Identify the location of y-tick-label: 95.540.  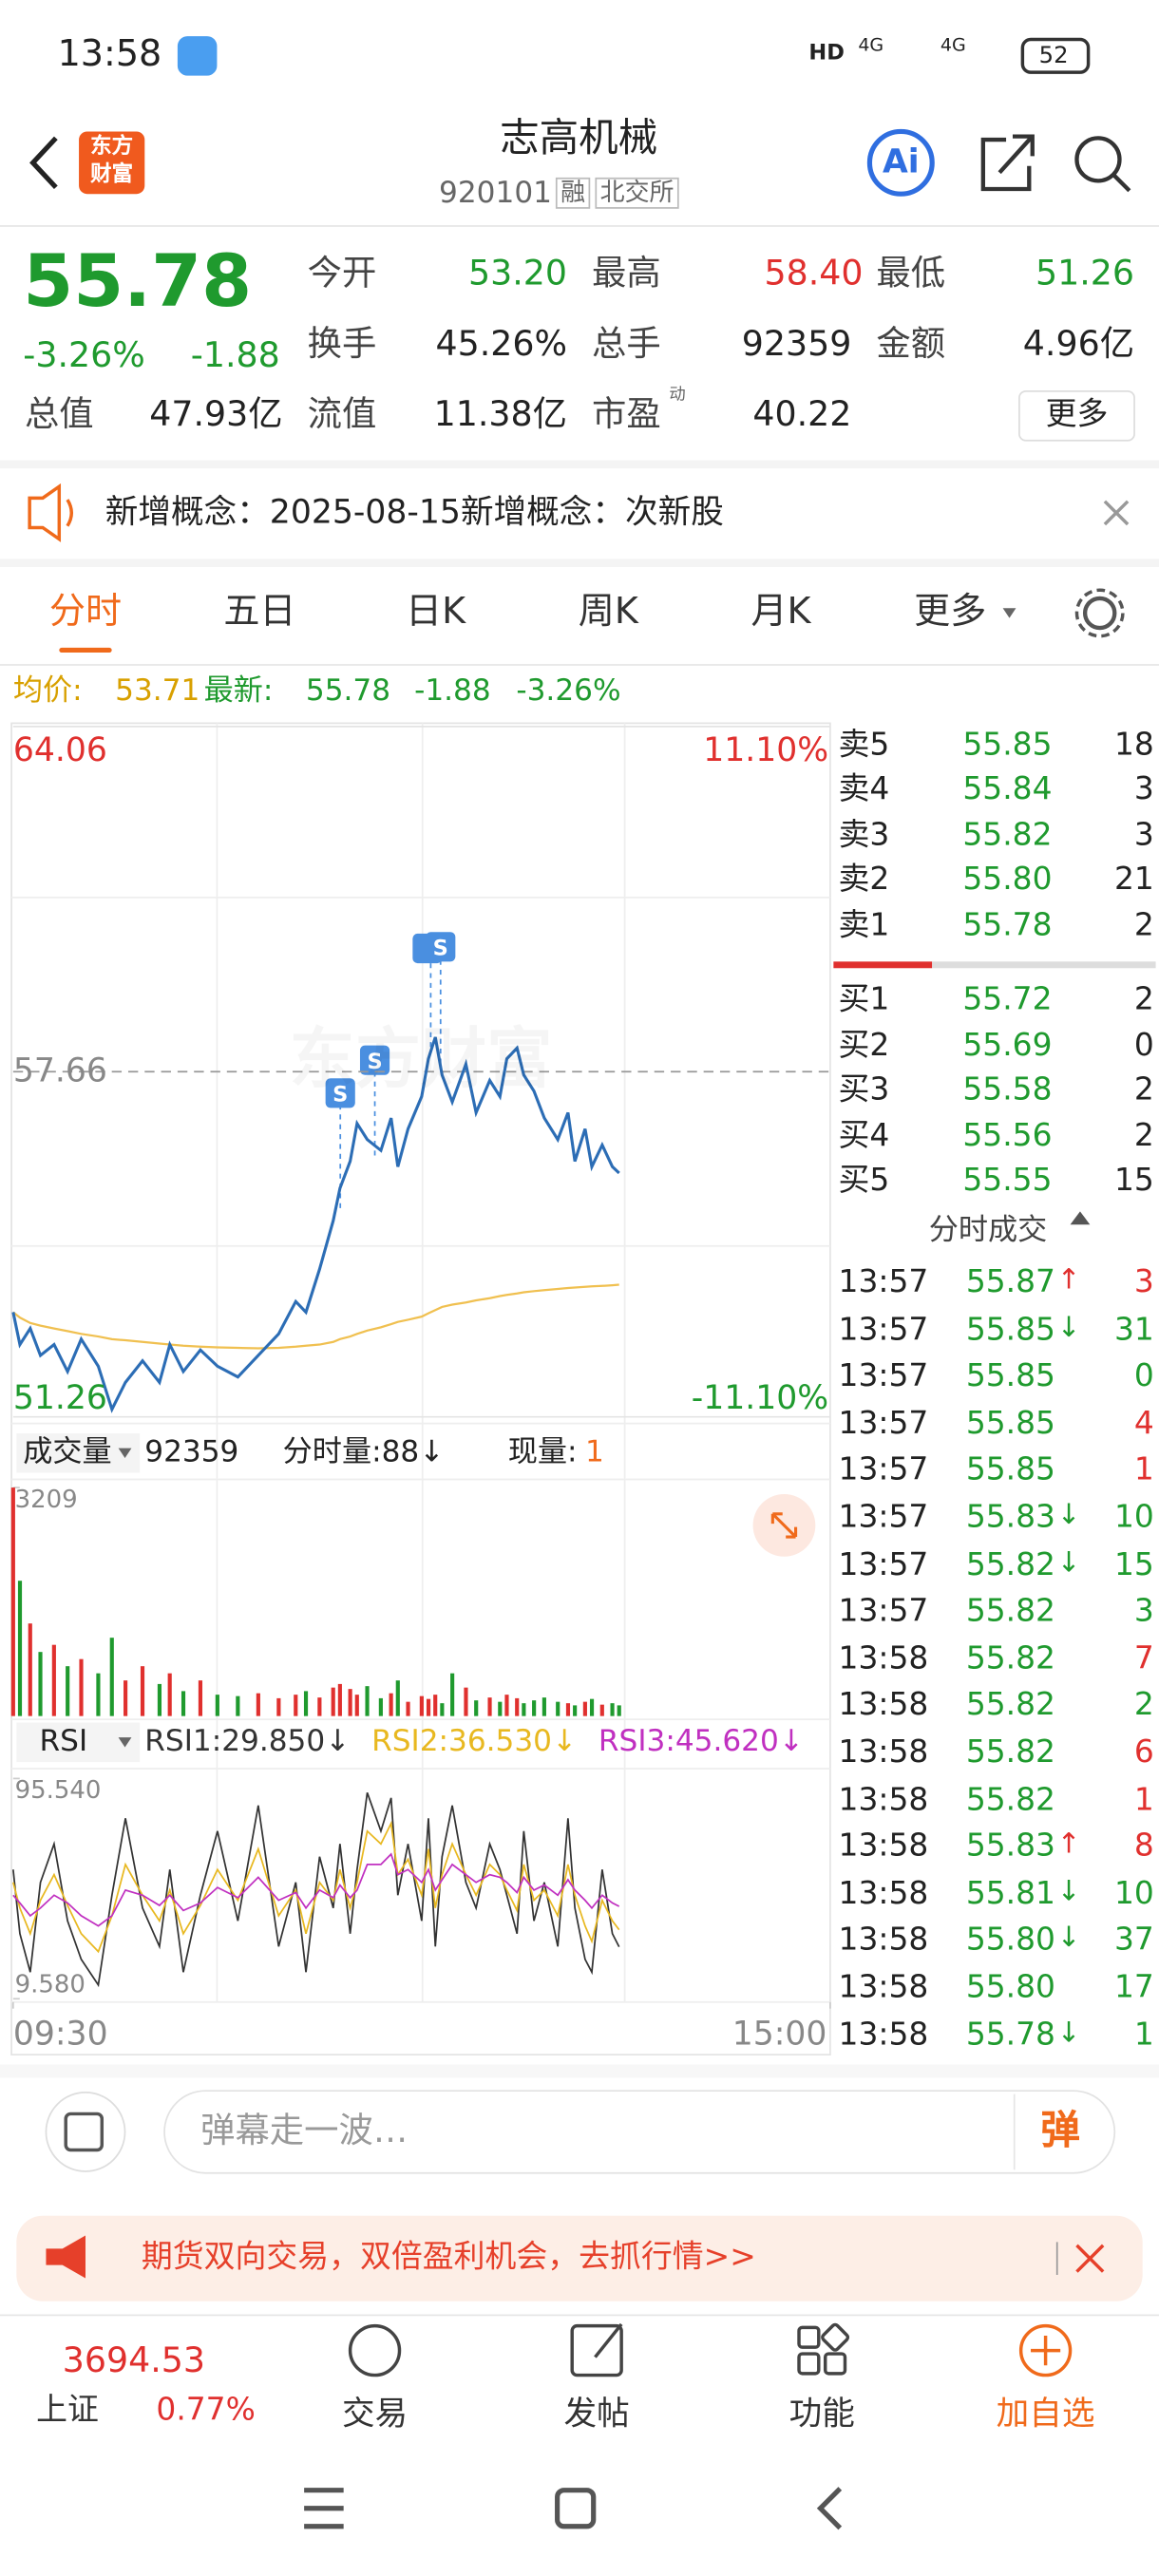
(58, 1790).